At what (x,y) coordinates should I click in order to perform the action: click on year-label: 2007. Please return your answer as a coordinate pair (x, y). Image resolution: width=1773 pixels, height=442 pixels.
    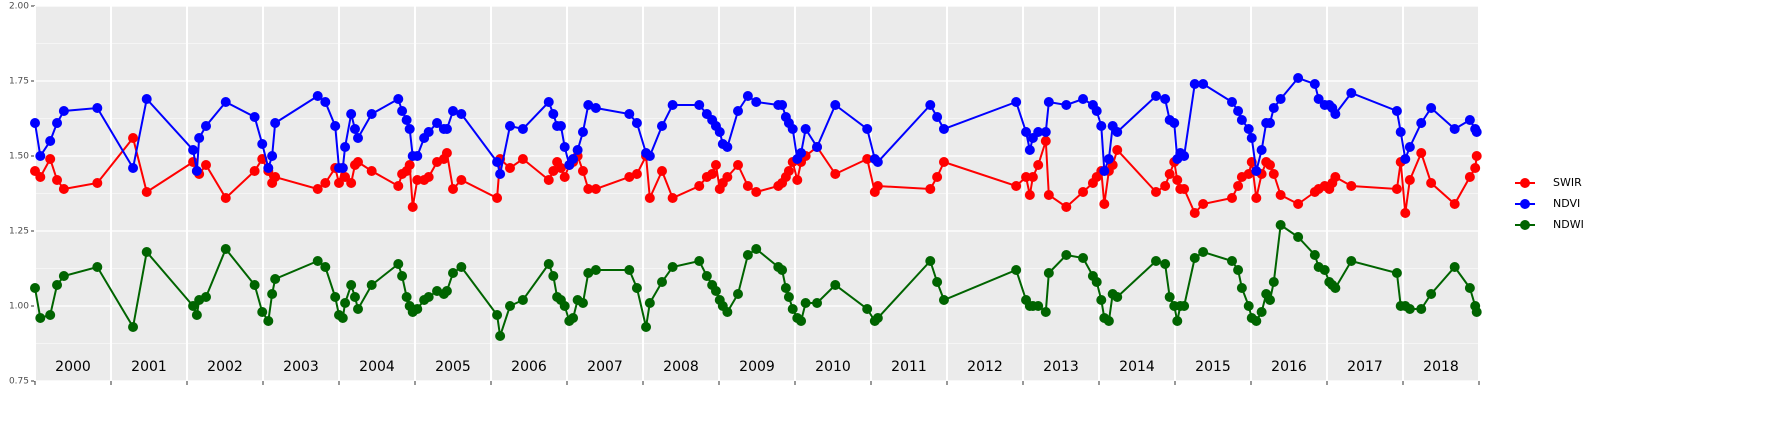
    Looking at the image, I should click on (605, 367).